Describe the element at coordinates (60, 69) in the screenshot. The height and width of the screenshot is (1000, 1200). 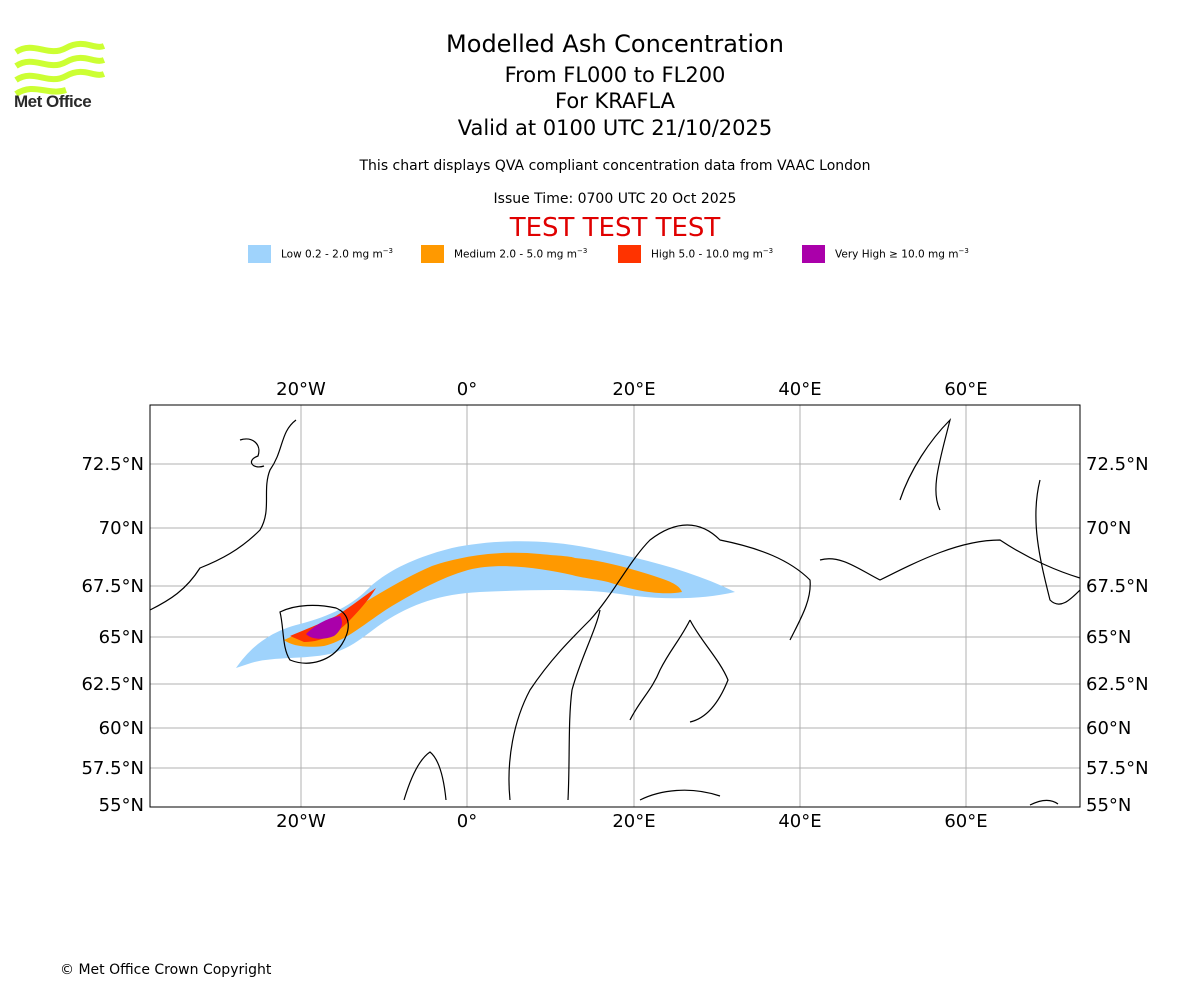
I see `met-office-logo` at that location.